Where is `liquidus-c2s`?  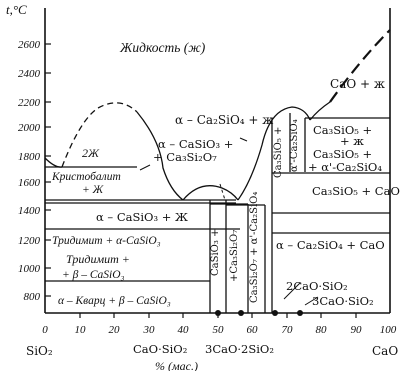 liquidus-c2s is located at coordinates (274, 153).